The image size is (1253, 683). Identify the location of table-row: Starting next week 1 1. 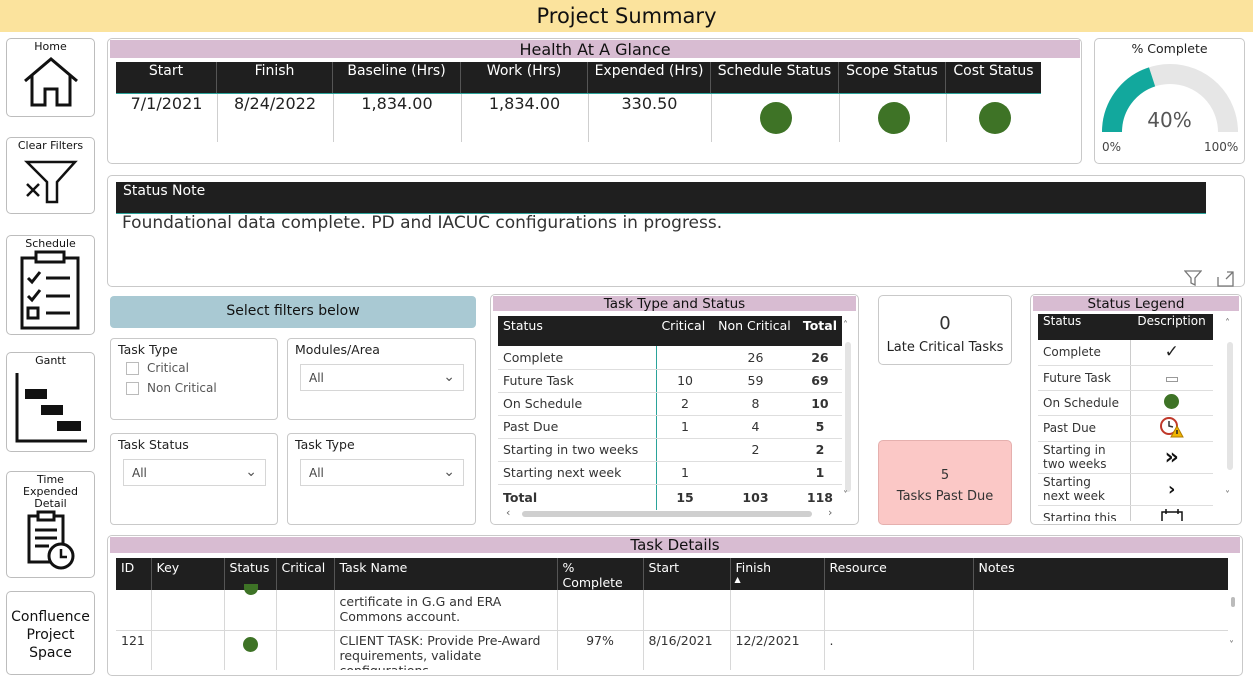
(670, 473).